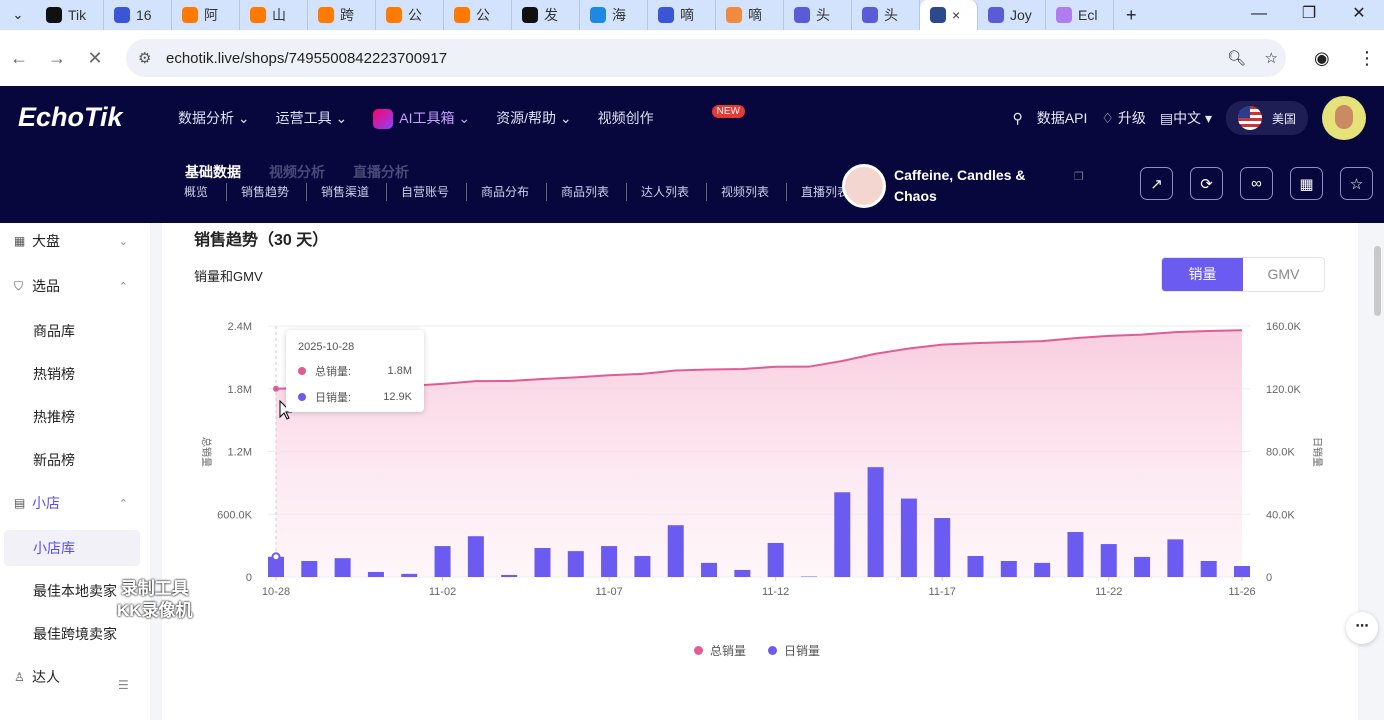 This screenshot has height=720, width=1384. Describe the element at coordinates (949, 15) in the screenshot. I see `browser-tab: ×` at that location.